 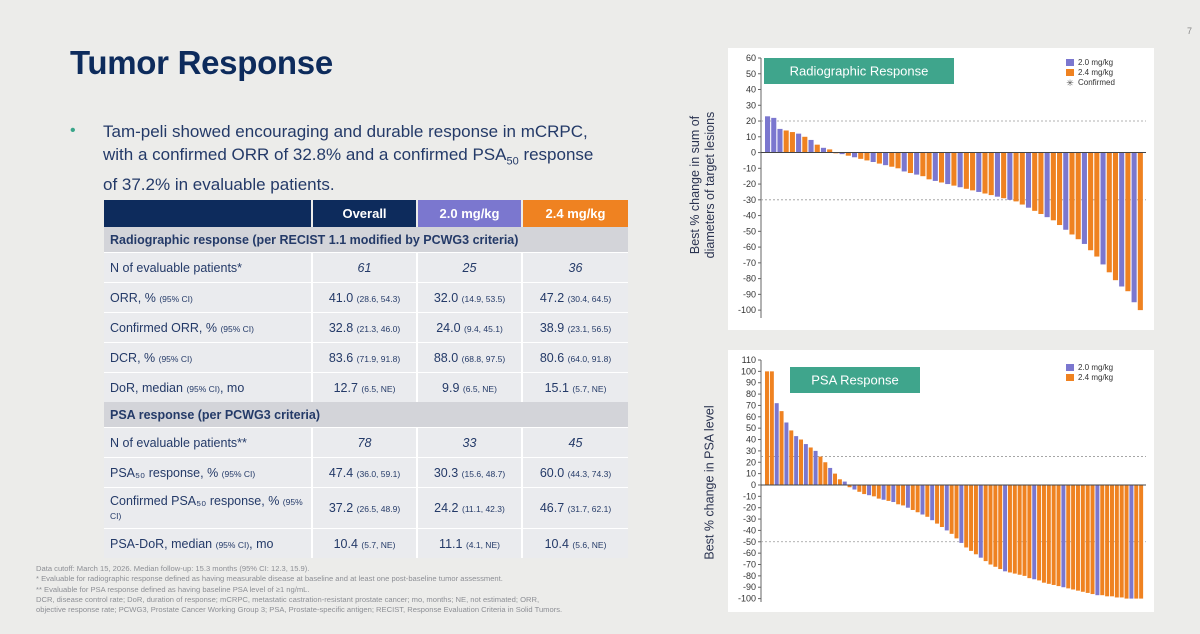 What do you see at coordinates (341, 357) in the screenshot?
I see `cell-value: 83.6` at bounding box center [341, 357].